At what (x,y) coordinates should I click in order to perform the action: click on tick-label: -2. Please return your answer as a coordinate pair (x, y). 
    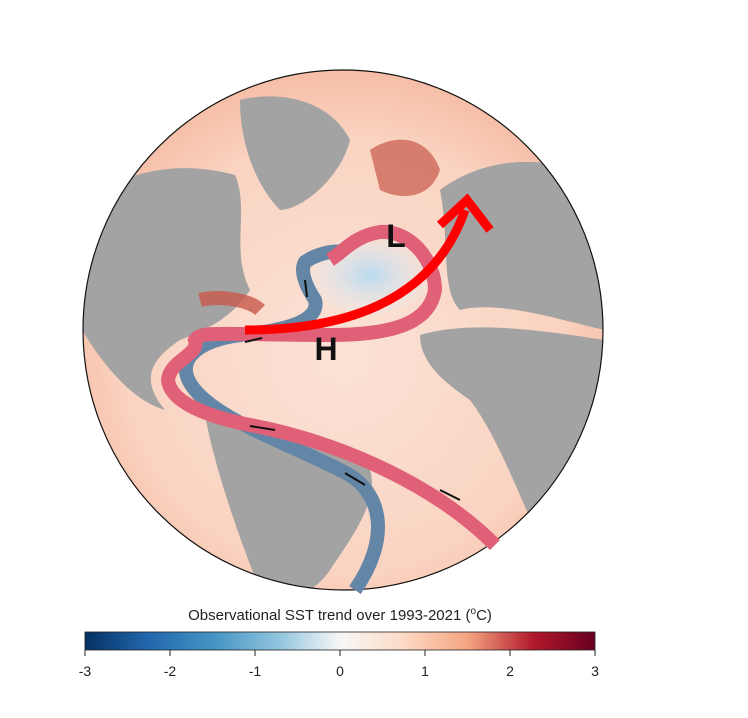
    Looking at the image, I should click on (170, 671).